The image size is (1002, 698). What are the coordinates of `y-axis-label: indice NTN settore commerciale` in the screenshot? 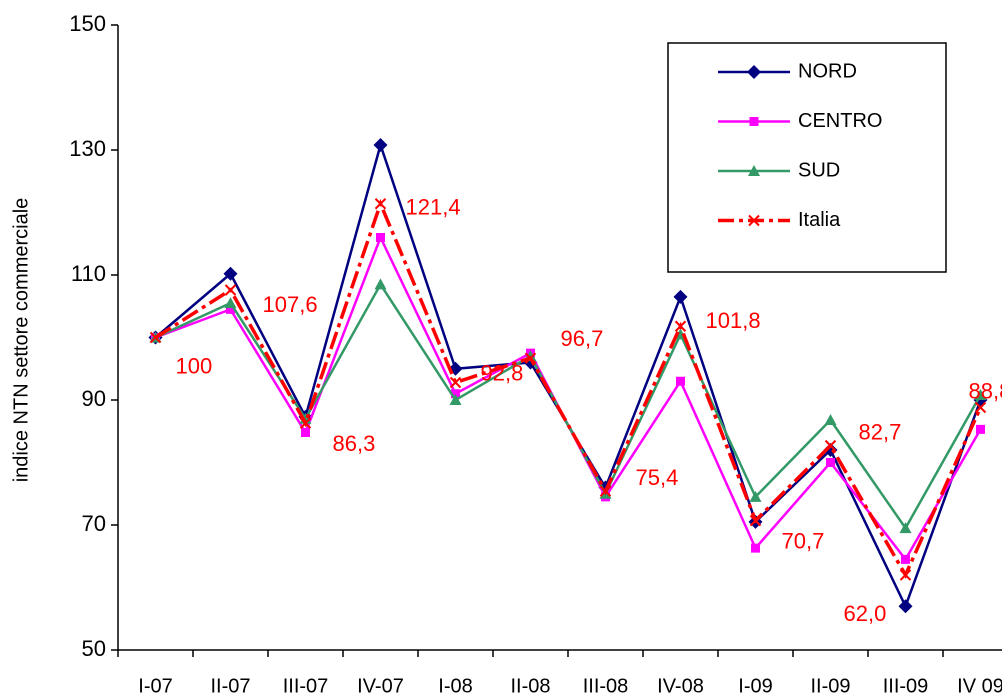 It's located at (21, 340).